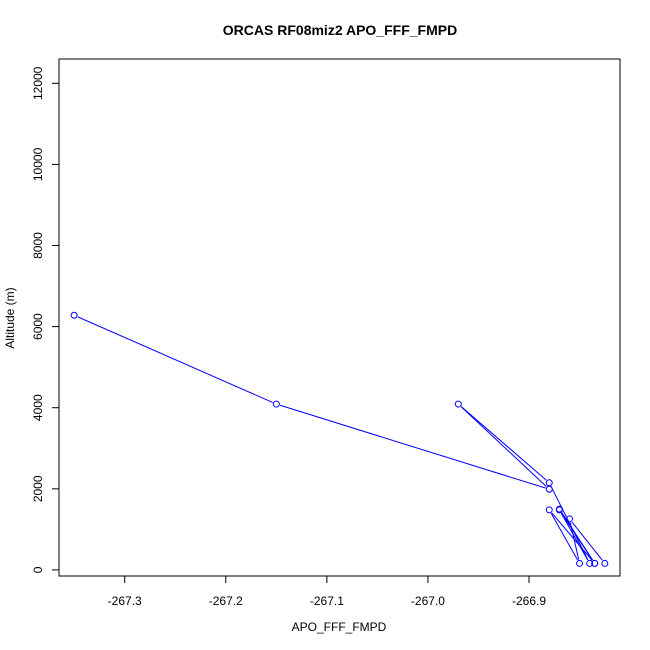 Image resolution: width=650 pixels, height=650 pixels. What do you see at coordinates (38, 326) in the screenshot?
I see `y-tick-label: 6000` at bounding box center [38, 326].